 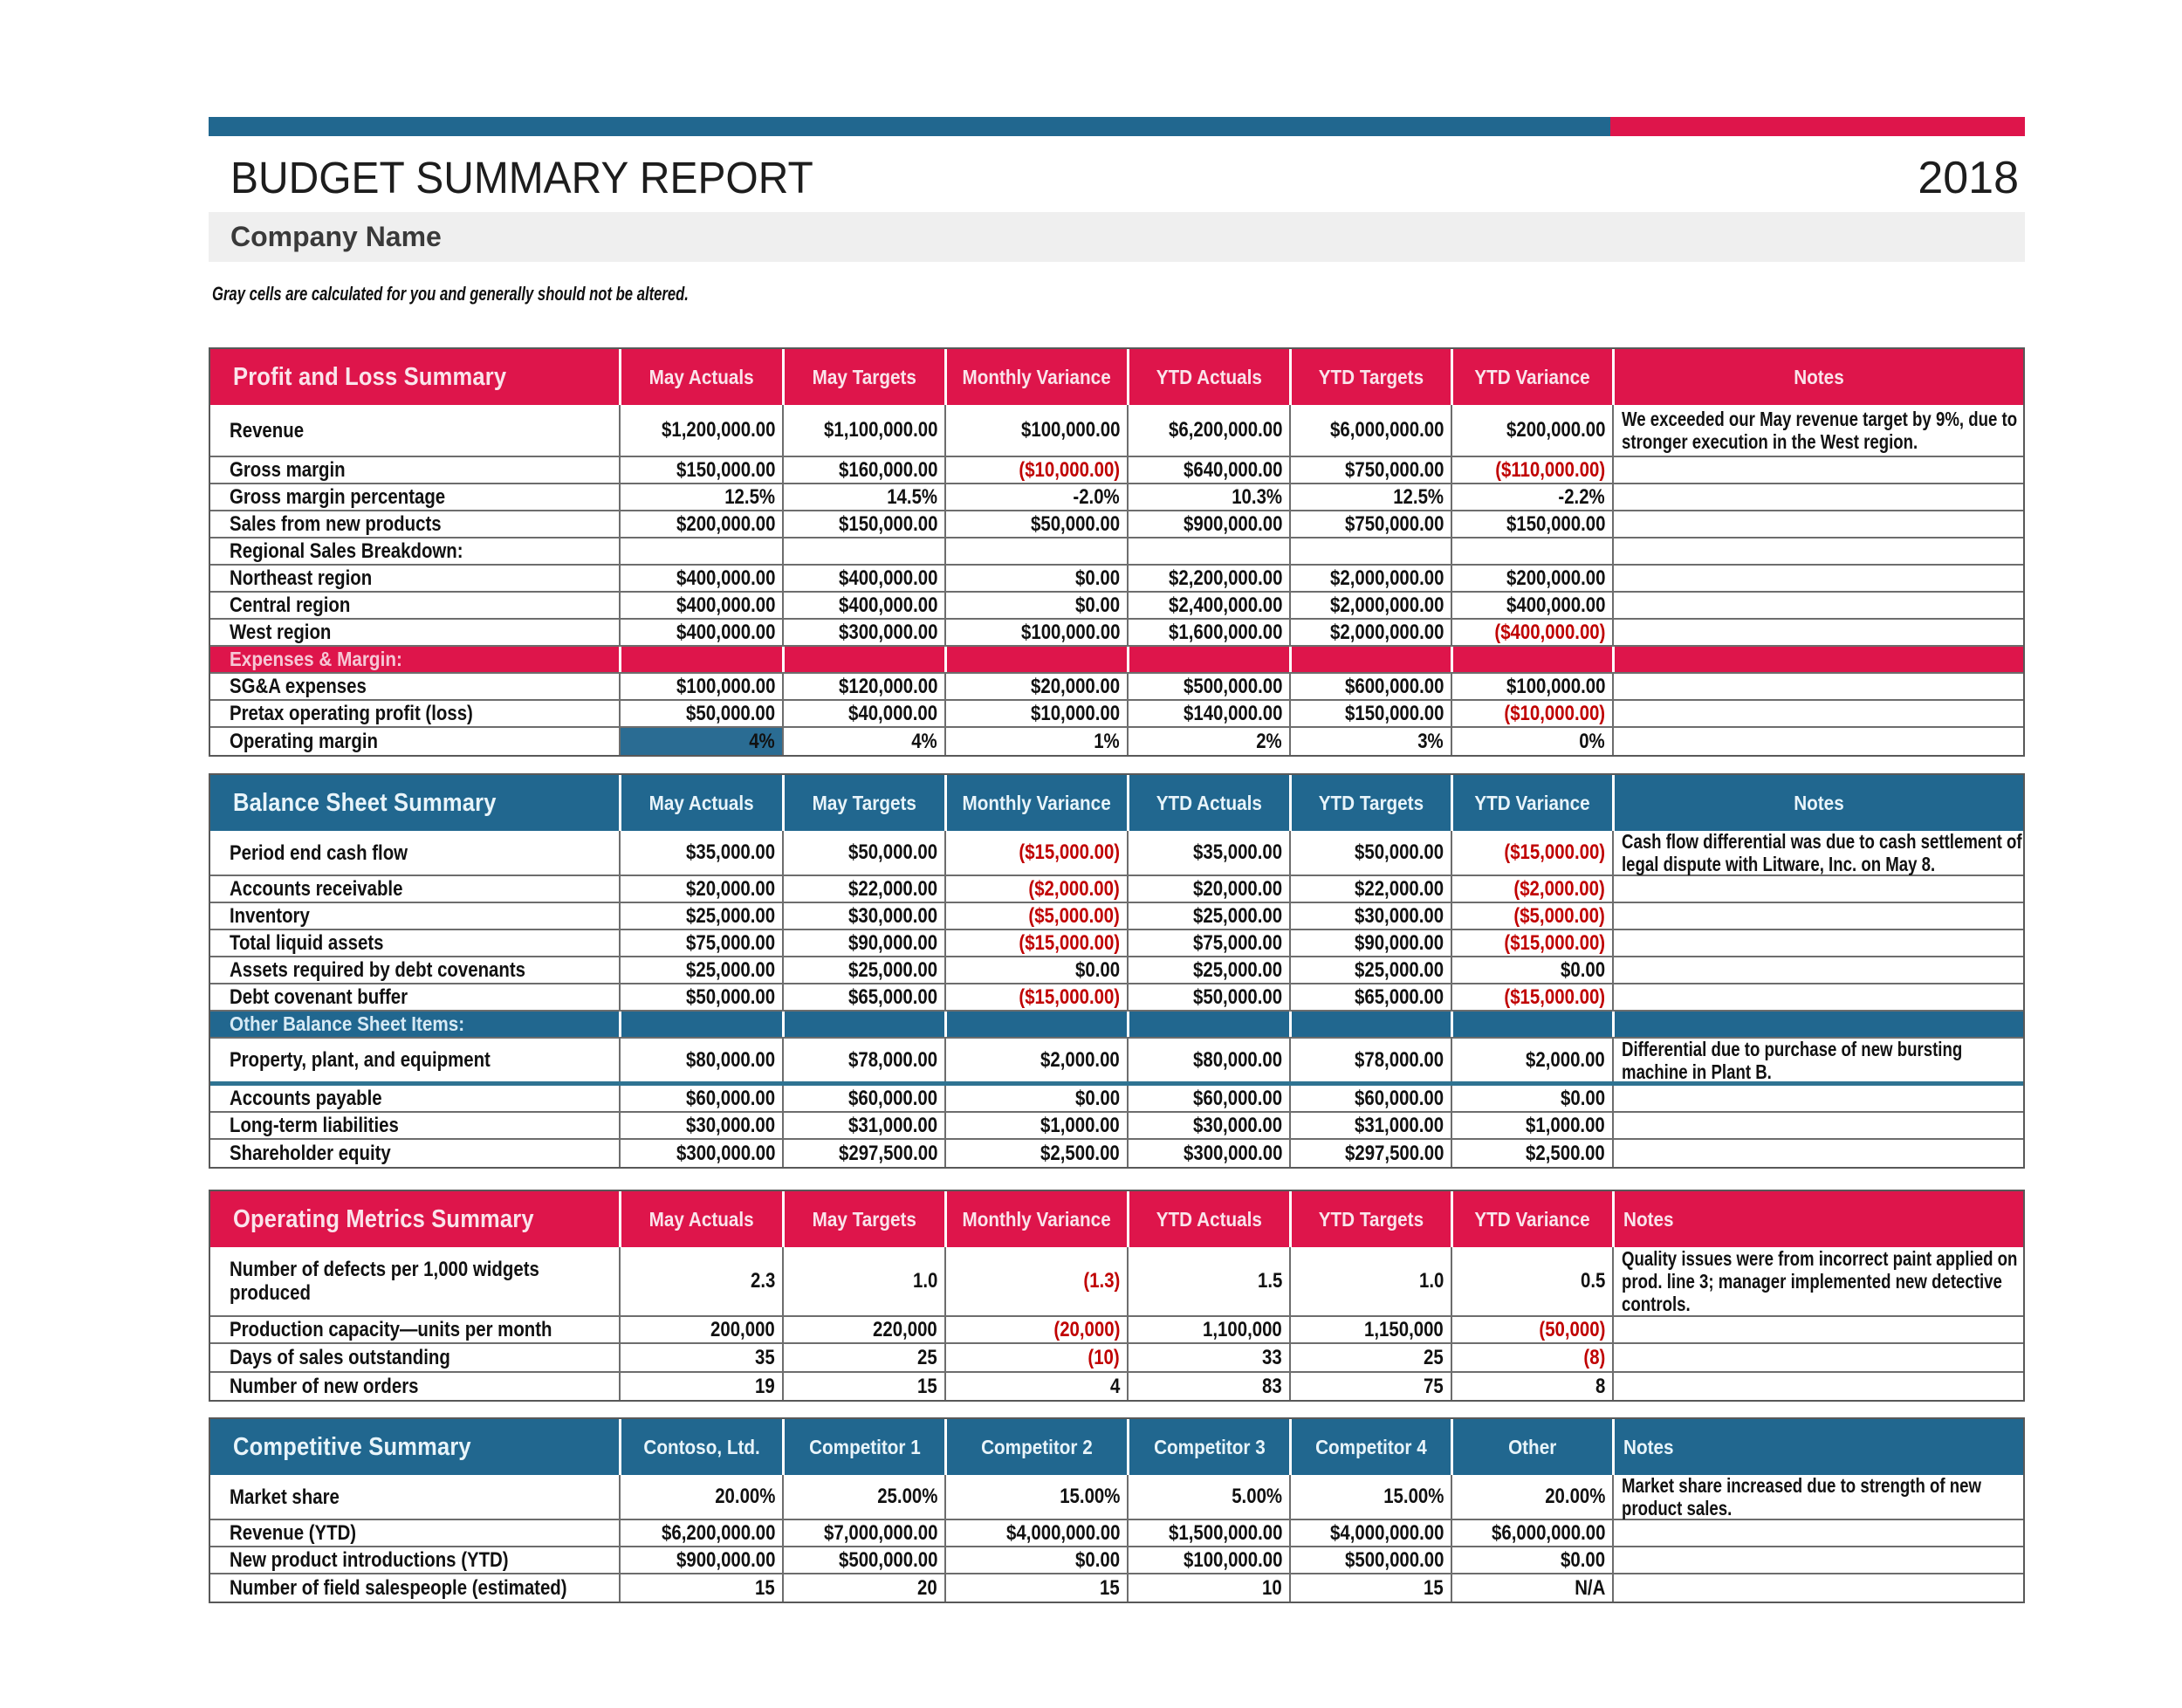 What do you see at coordinates (1532, 803) in the screenshot?
I see `column-header-ytd-variance: YTD Variance` at bounding box center [1532, 803].